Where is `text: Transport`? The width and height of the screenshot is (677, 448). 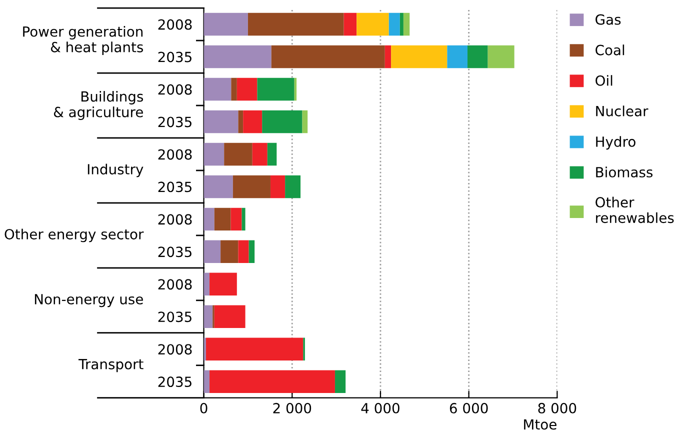 text: Transport is located at coordinates (111, 365).